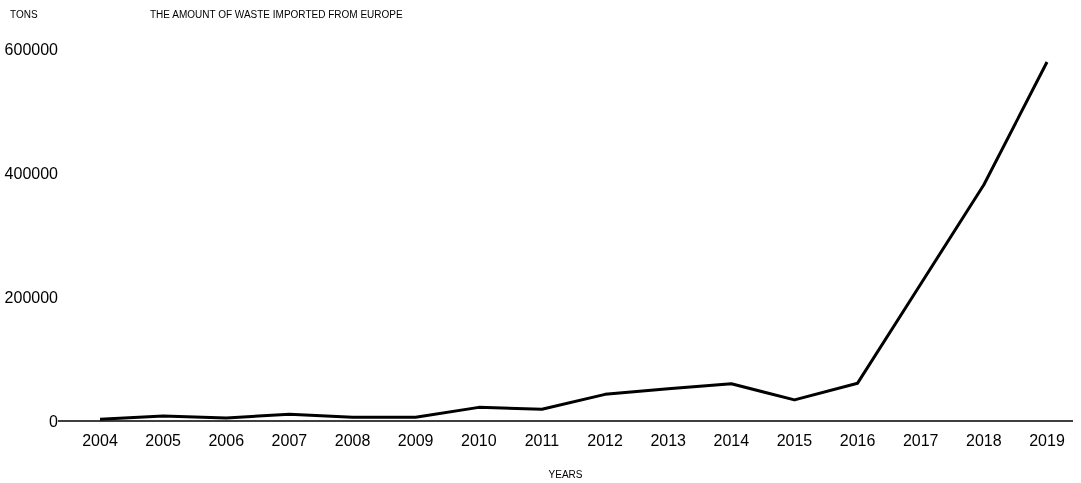 The width and height of the screenshot is (1081, 483). I want to click on y-axis-title: TONS, so click(24, 14).